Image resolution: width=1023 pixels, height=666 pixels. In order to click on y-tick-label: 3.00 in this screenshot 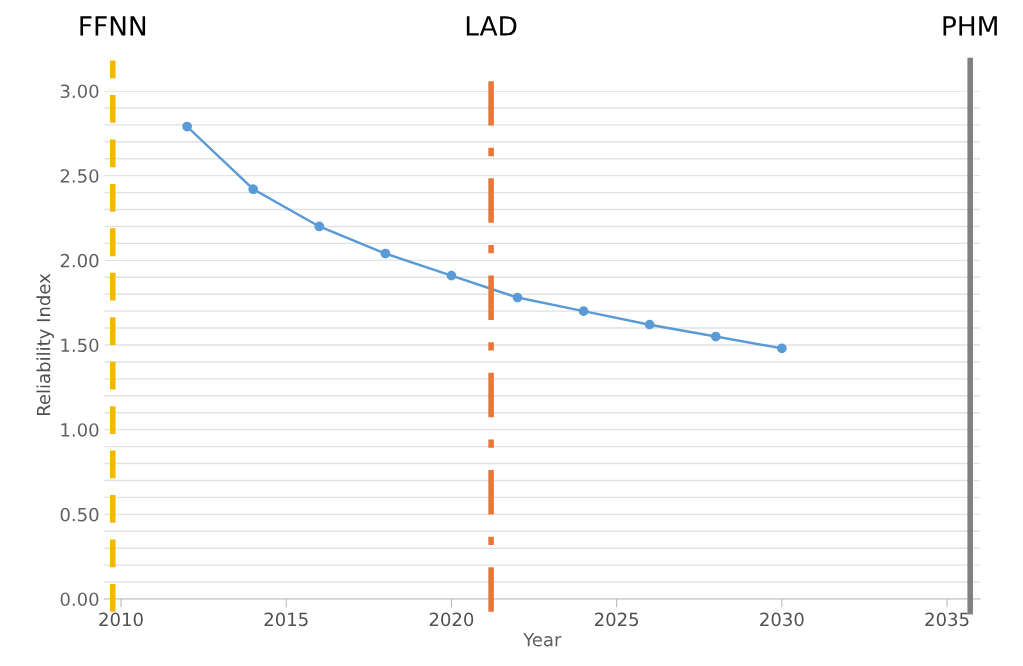, I will do `click(79, 91)`.